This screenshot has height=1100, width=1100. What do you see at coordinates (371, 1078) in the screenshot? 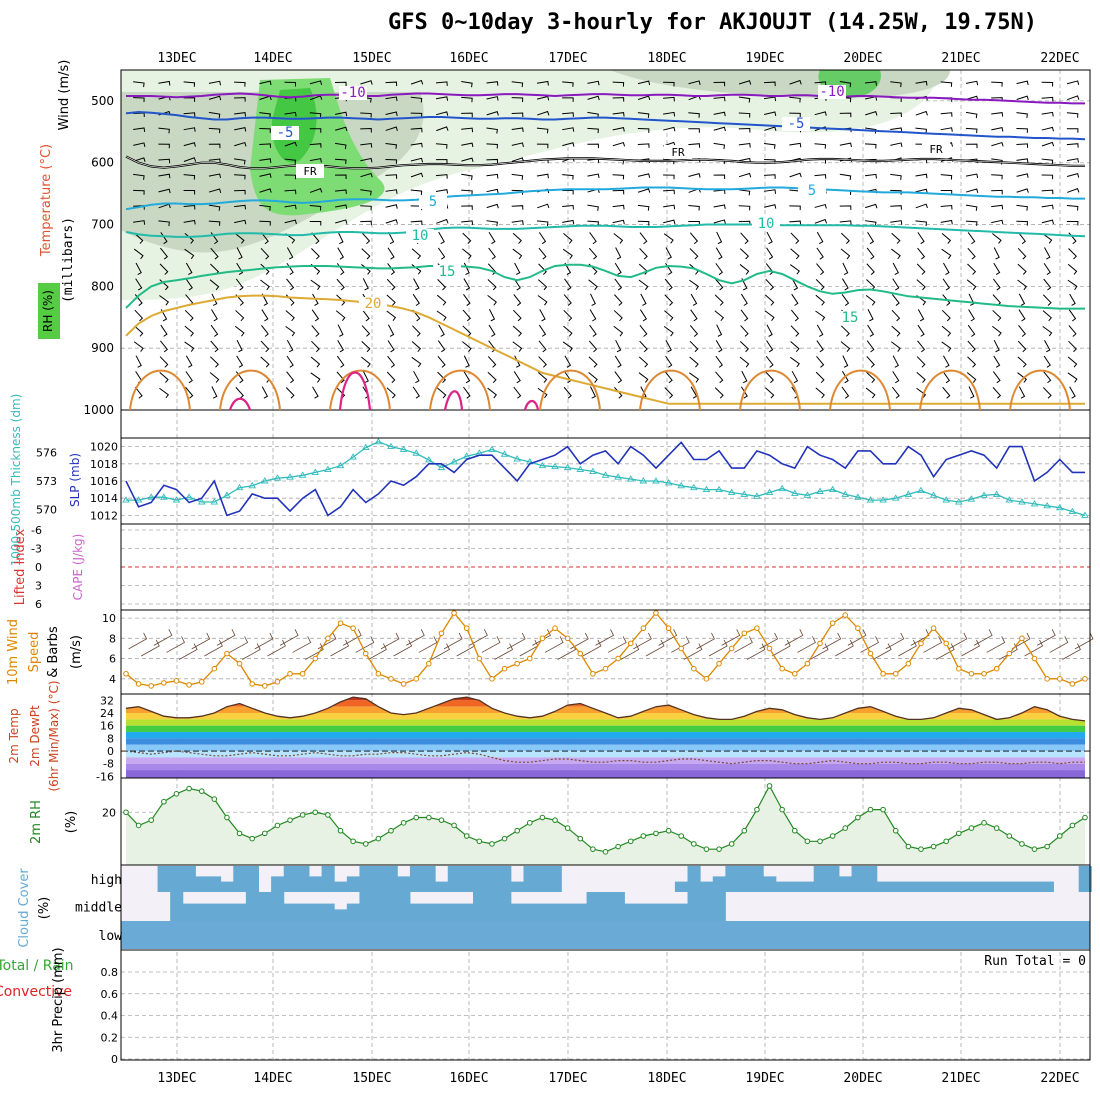
I see `x-tick-label-bottom: 15DEC` at bounding box center [371, 1078].